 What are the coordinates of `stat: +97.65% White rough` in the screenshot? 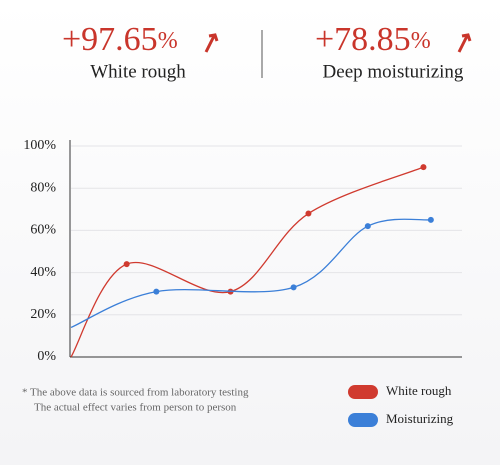 It's located at (140, 51).